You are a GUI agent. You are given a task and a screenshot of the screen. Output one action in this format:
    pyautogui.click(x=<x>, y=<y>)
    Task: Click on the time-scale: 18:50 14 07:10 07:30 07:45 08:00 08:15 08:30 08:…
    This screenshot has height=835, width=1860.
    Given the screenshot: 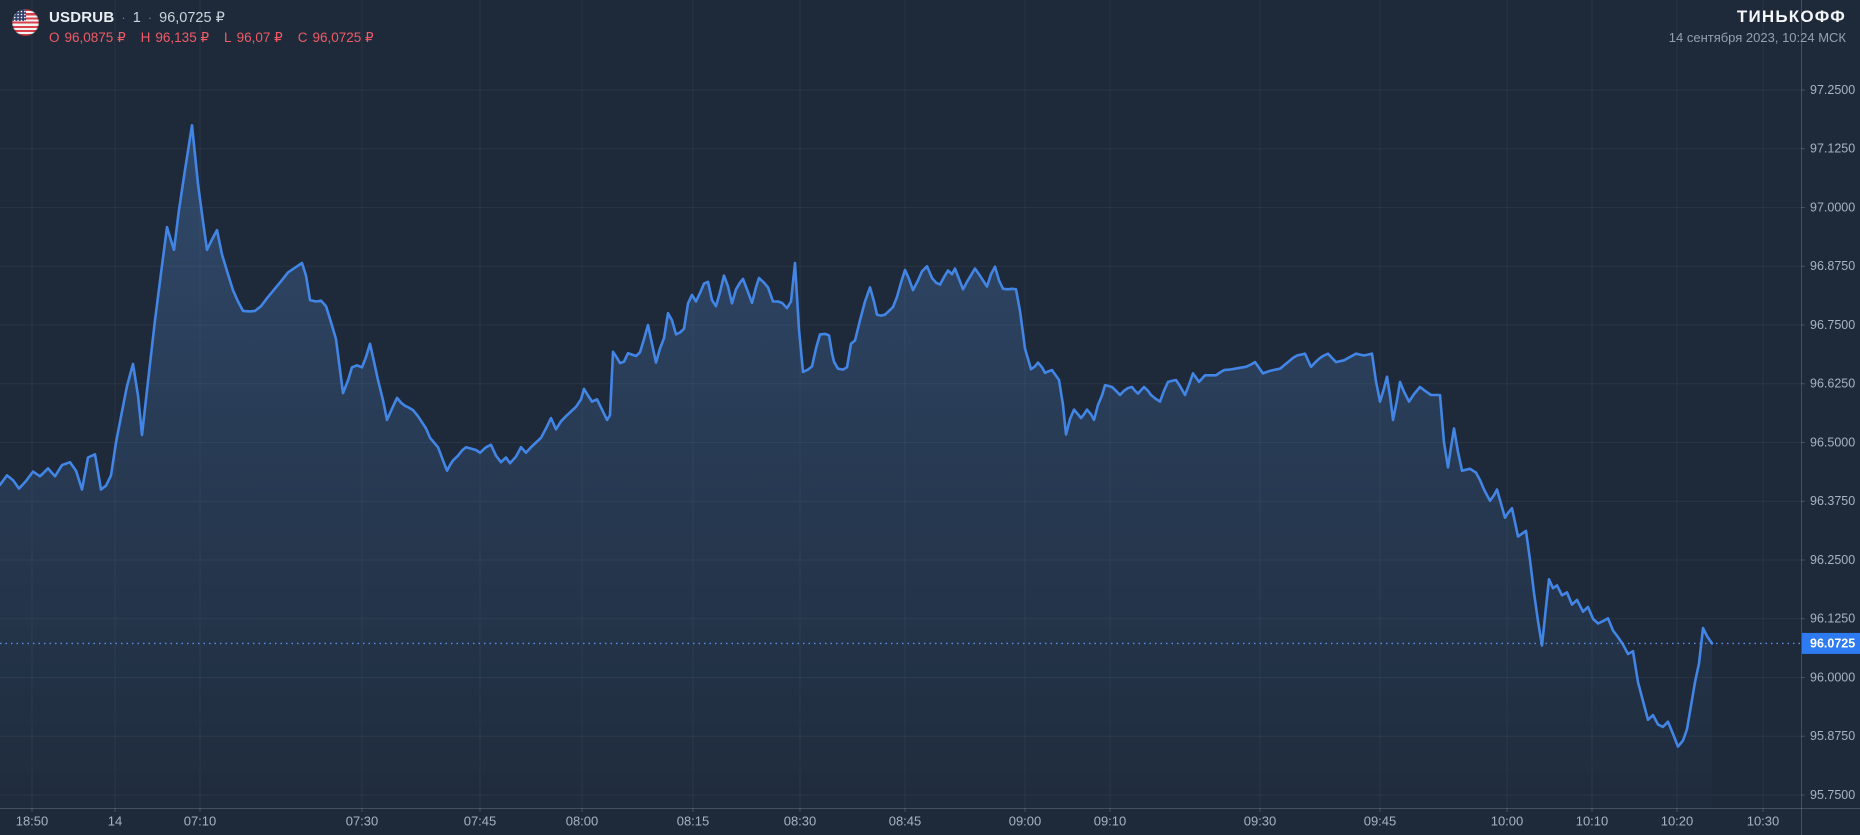 What is the action you would take?
    pyautogui.click(x=898, y=818)
    